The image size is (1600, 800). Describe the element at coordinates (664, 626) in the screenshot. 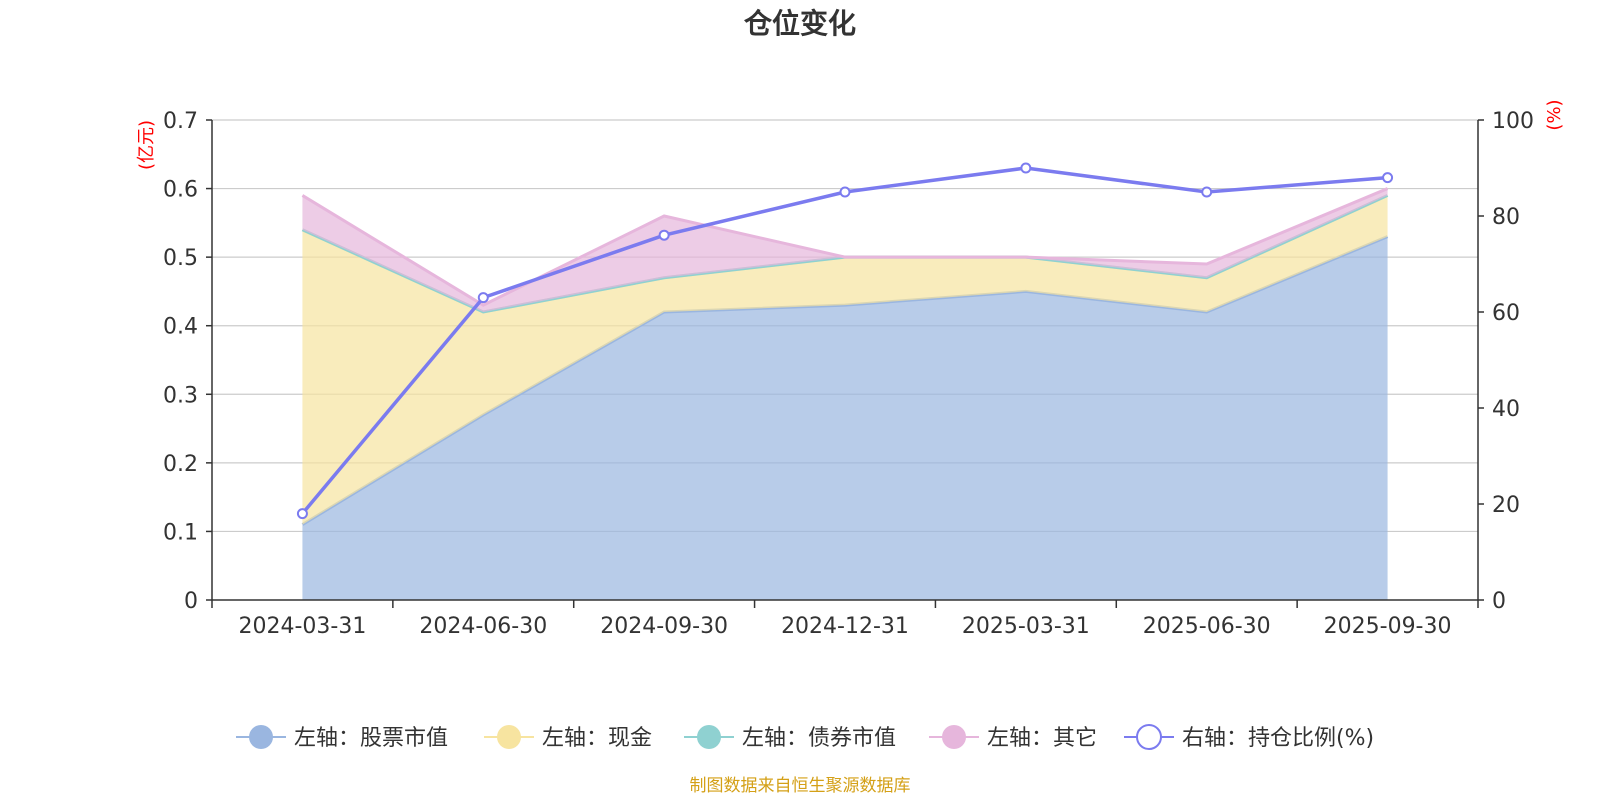

I see `x-tick-label: 2024-09-30` at that location.